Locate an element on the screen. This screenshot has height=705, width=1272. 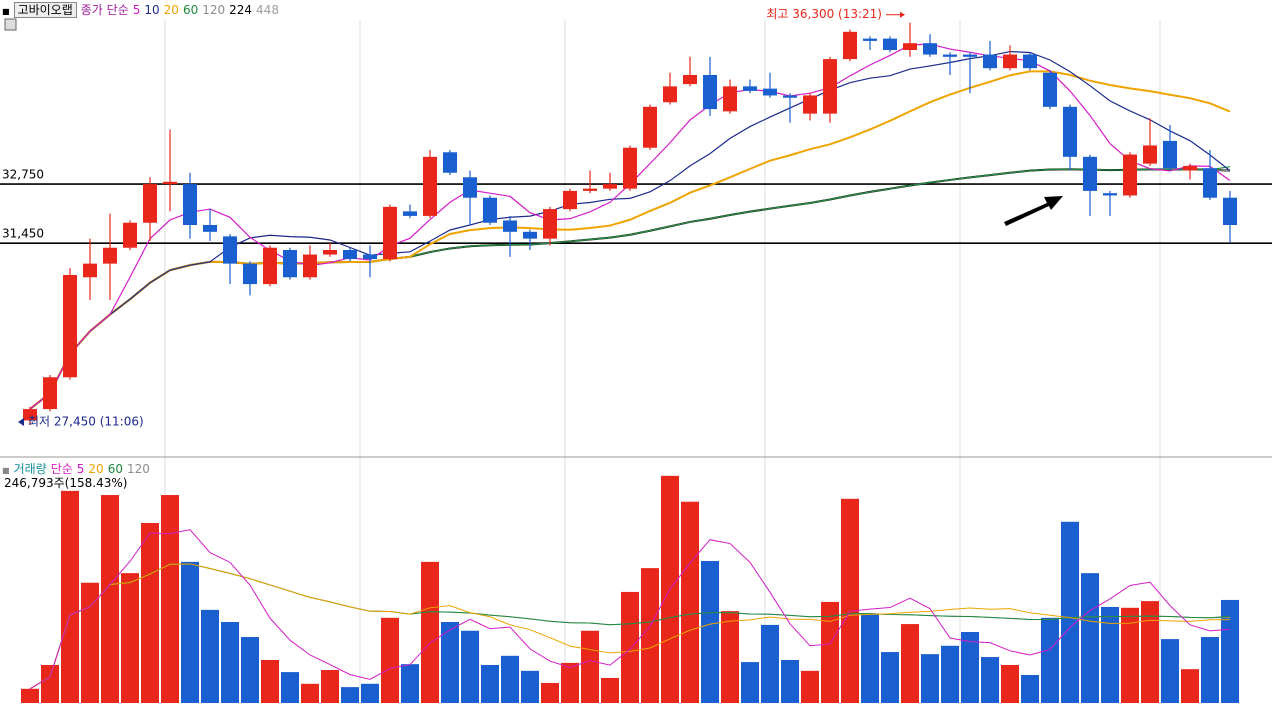
stock-button: 고바이오랩 is located at coordinates (45, 10).